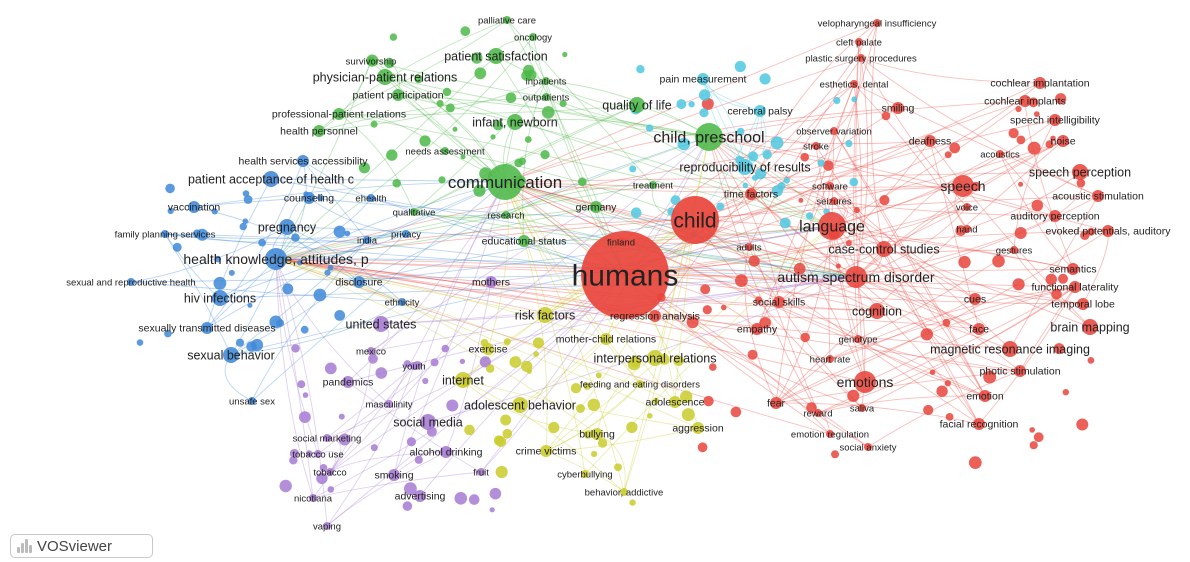 The width and height of the screenshot is (1190, 562). What do you see at coordinates (1025, 102) in the screenshot?
I see `label-cochlear-implants: cochlear implants` at bounding box center [1025, 102].